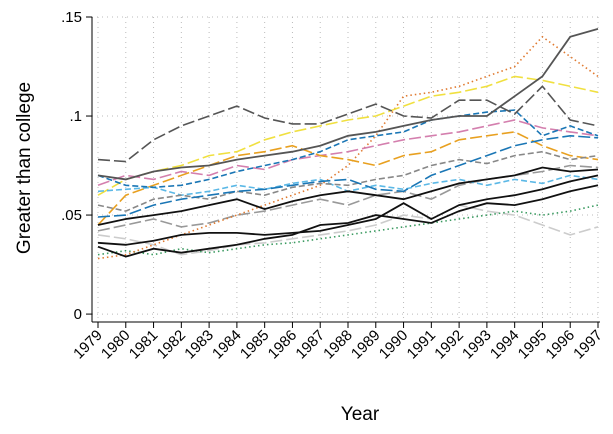 The image size is (613, 434). Describe the element at coordinates (588, 345) in the screenshot. I see `x-tick-label: 1997` at that location.